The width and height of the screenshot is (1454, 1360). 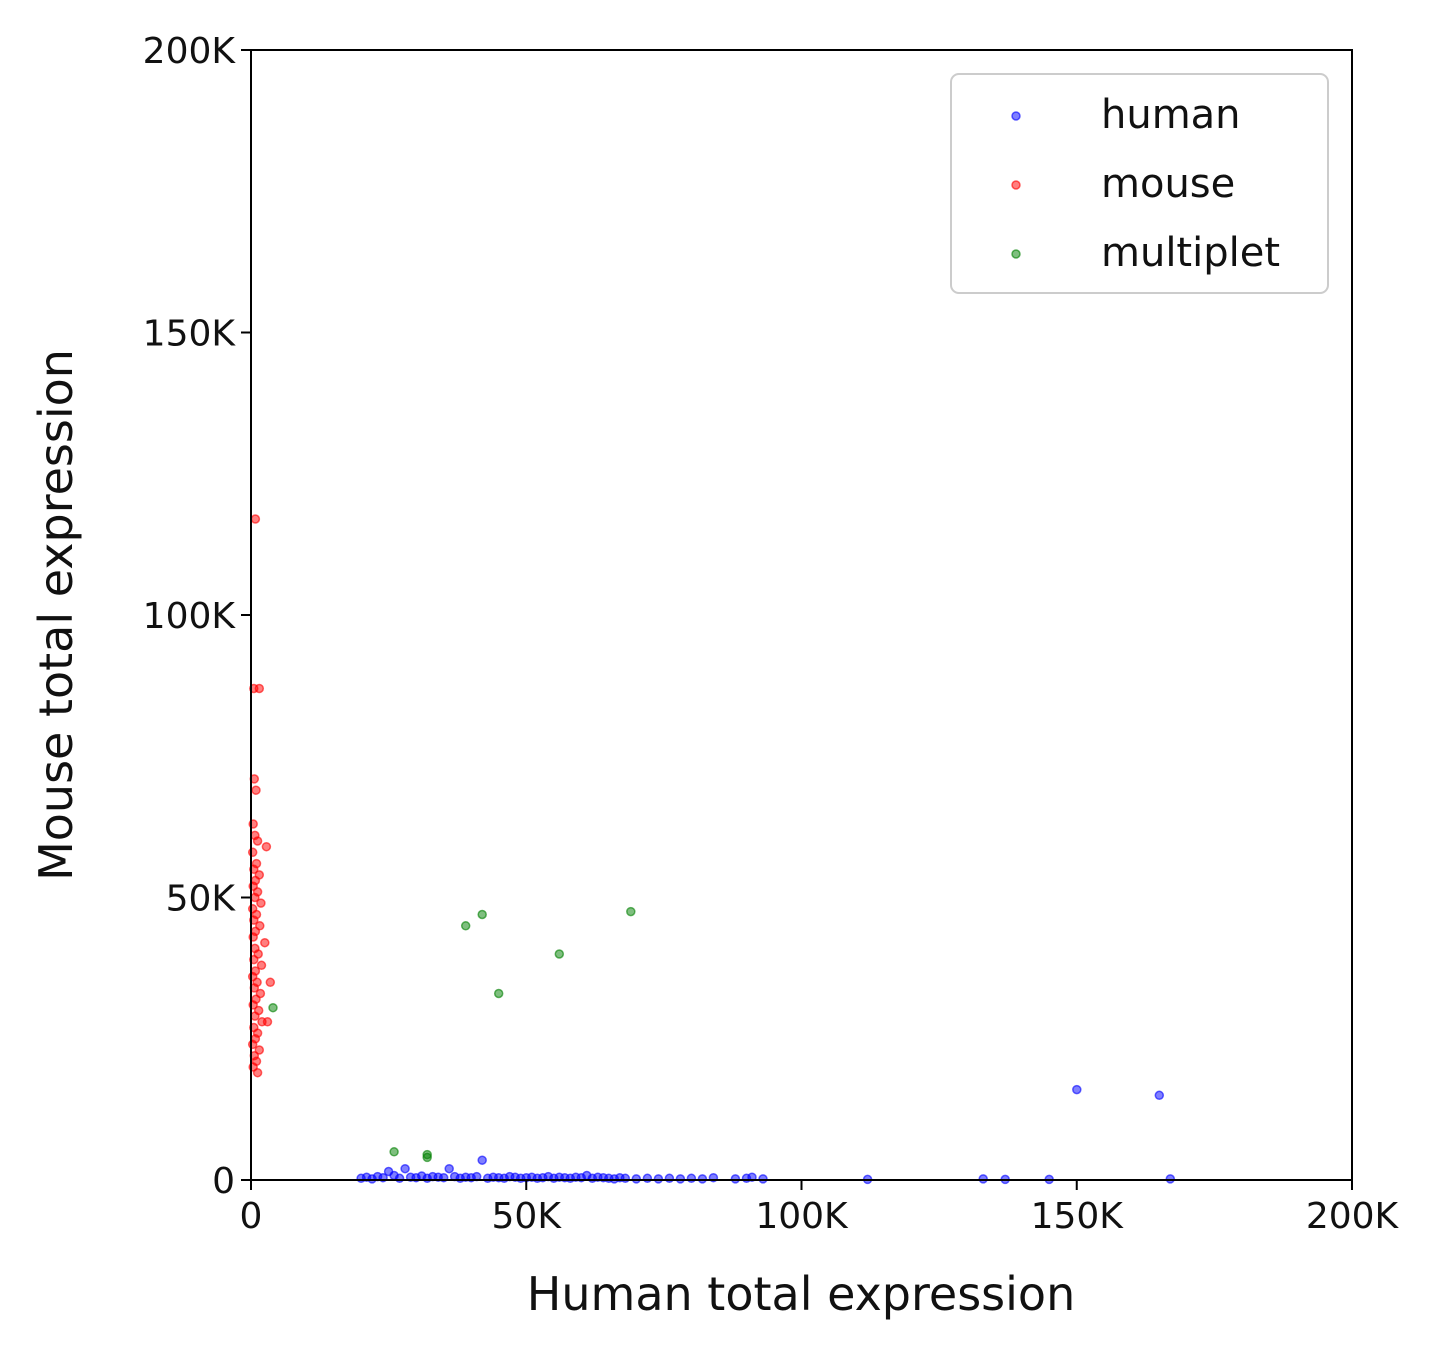 I want to click on legend-marker-human, so click(x=1016, y=116).